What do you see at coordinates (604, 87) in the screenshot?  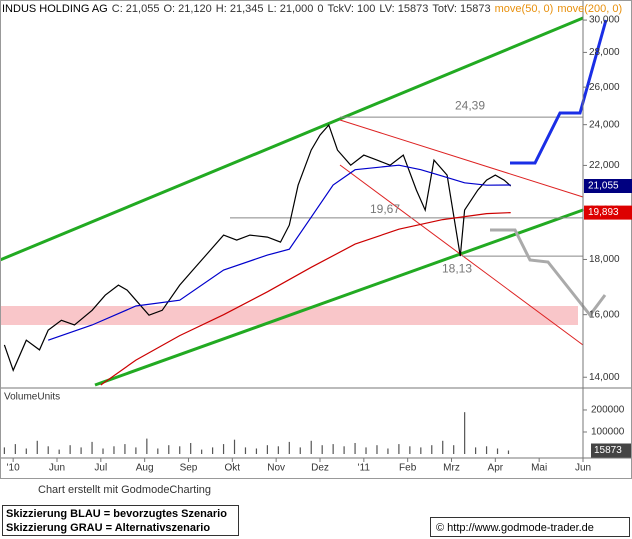 I see `y-tick-label: 26,000` at bounding box center [604, 87].